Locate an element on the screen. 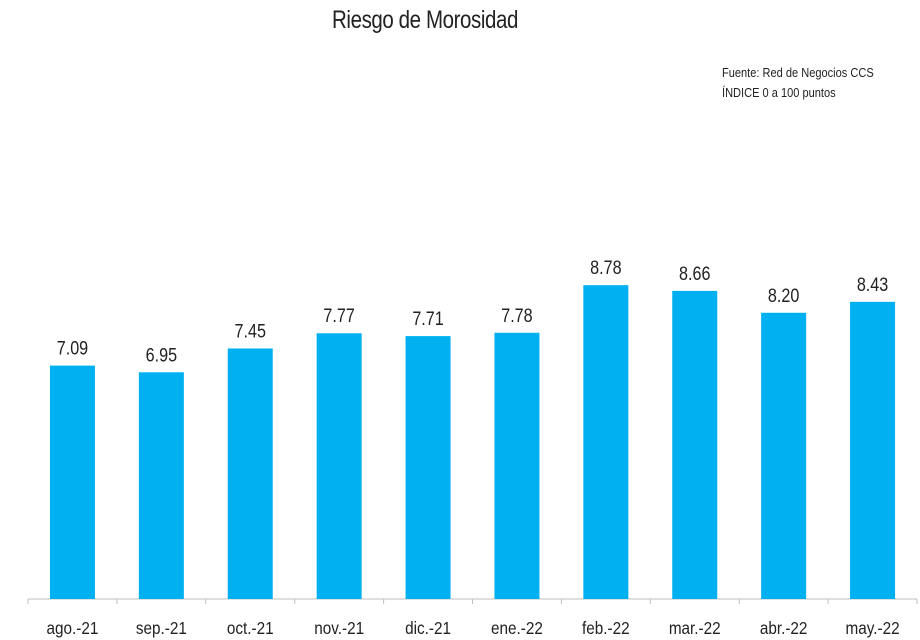 Image resolution: width=920 pixels, height=640 pixels. category-label: feb.-22 is located at coordinates (606, 628).